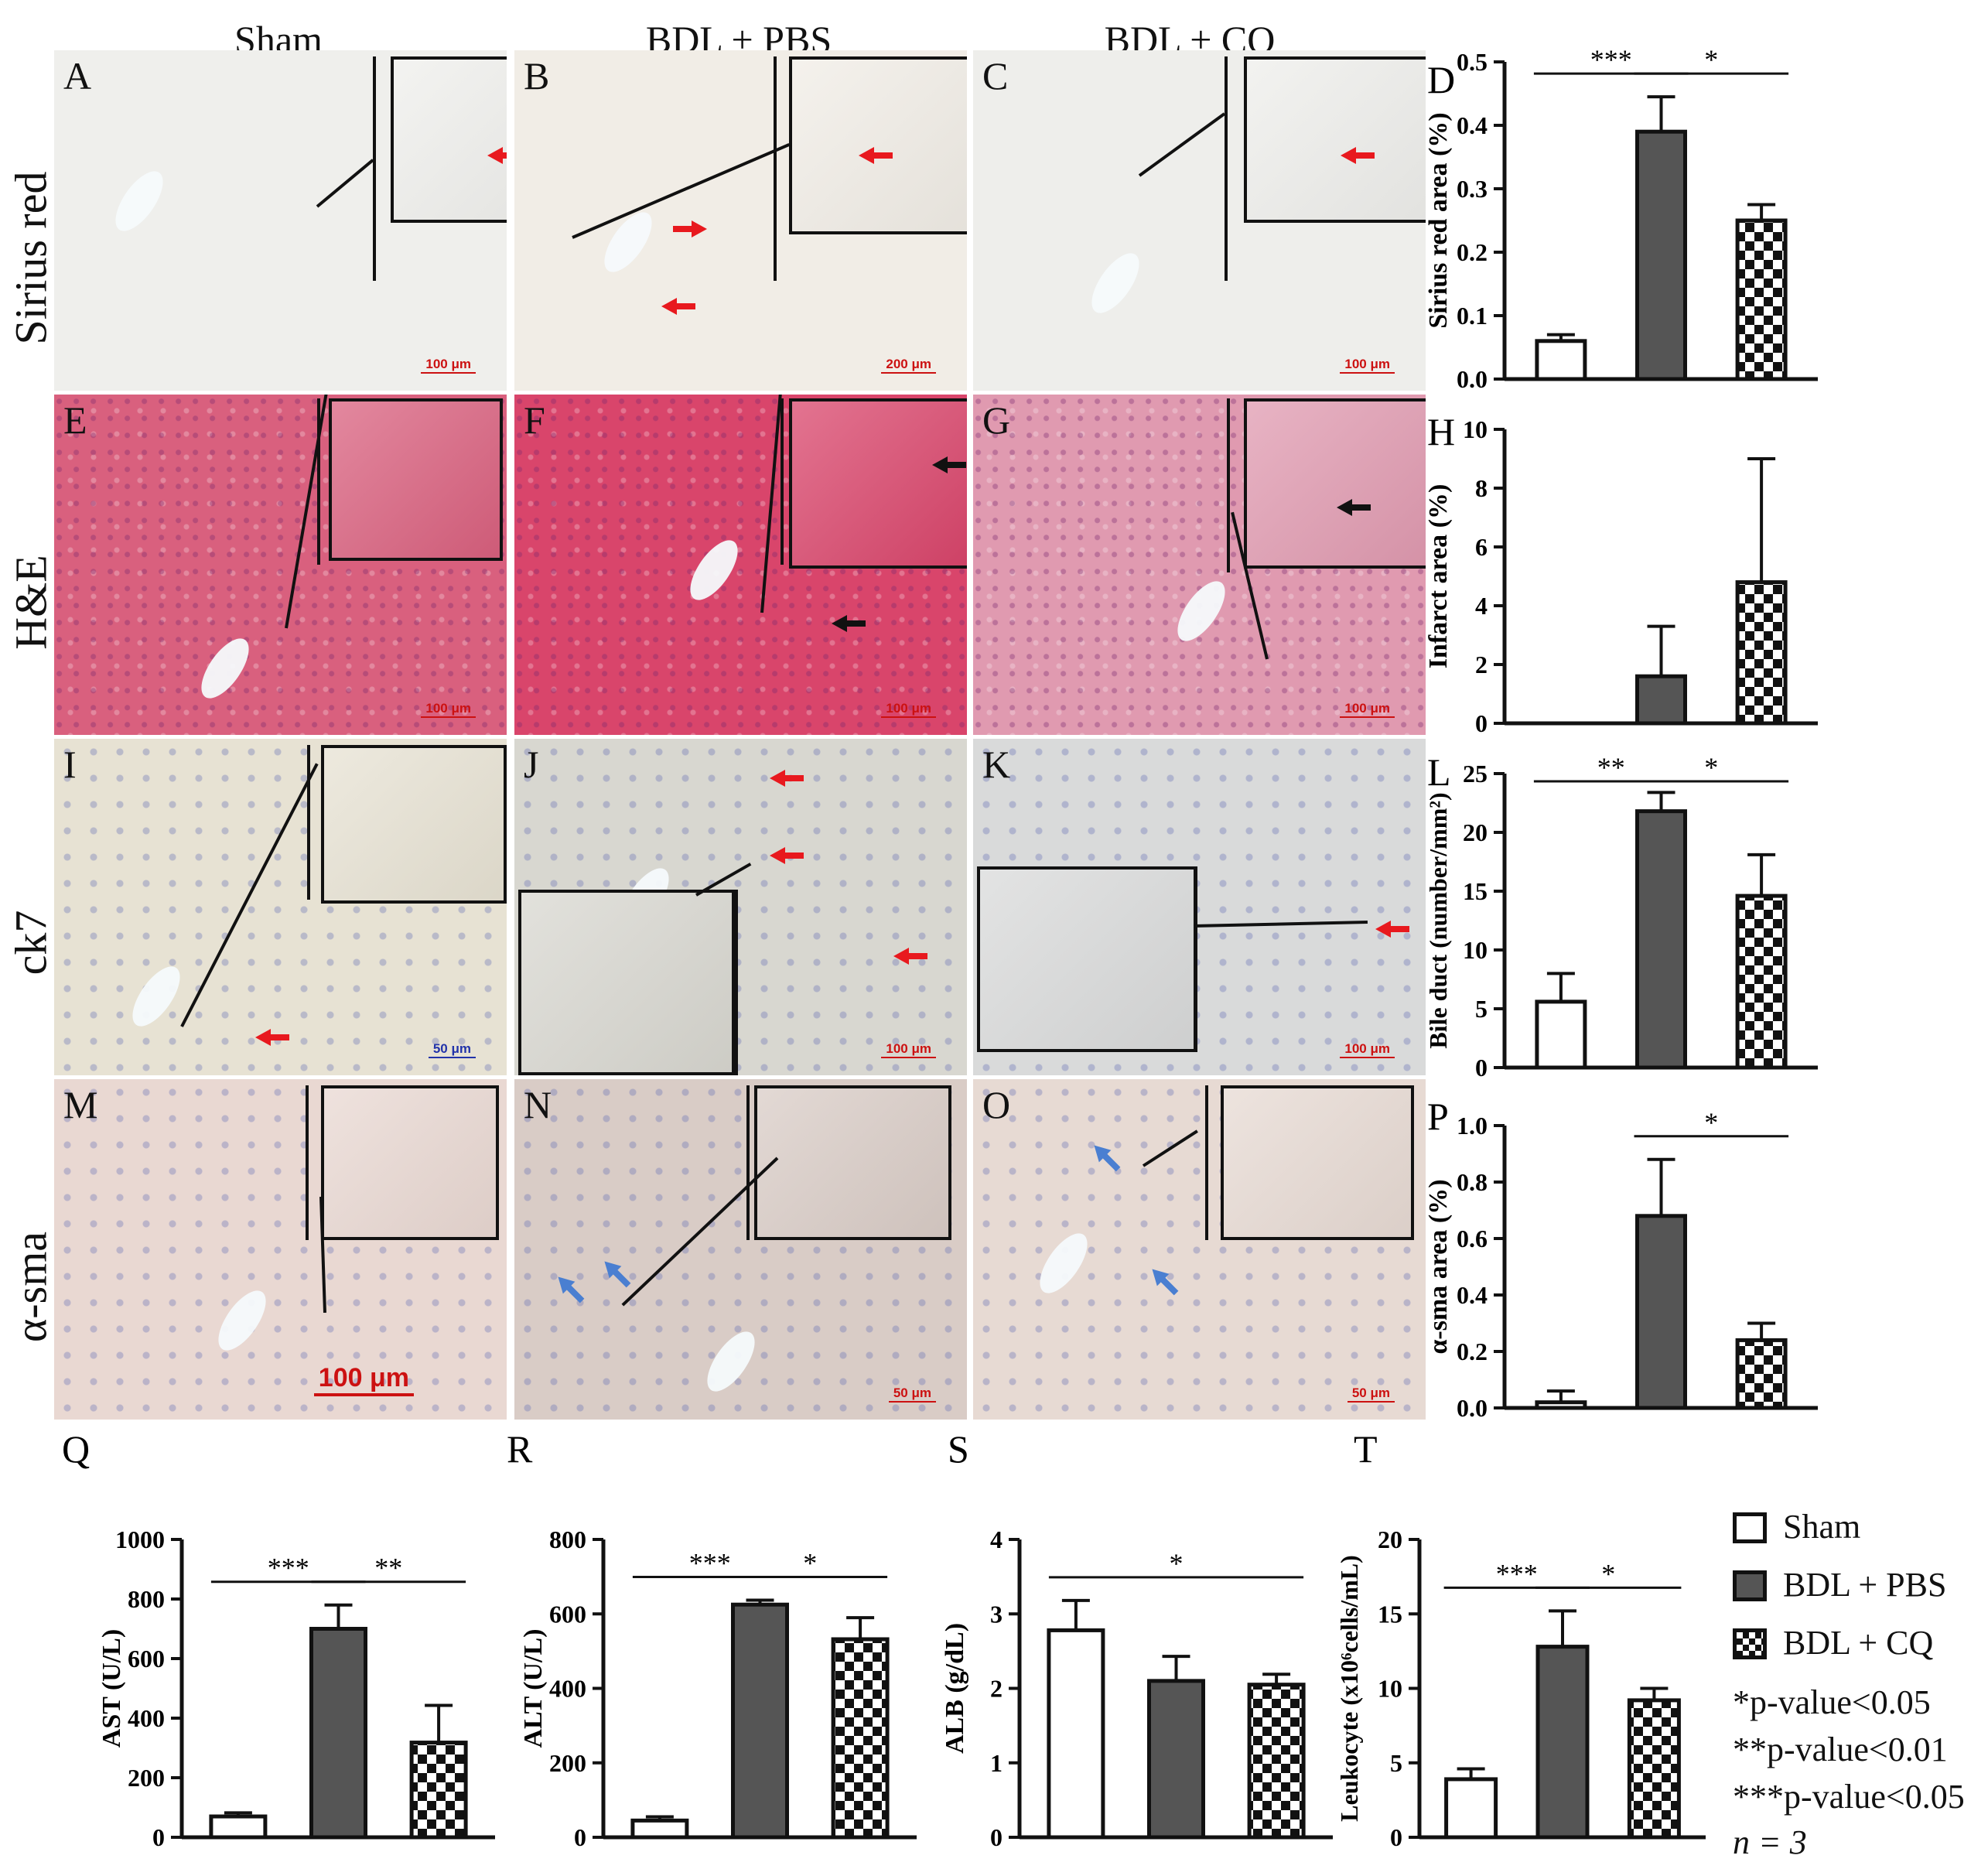 This screenshot has width=1988, height=1869. I want to click on micrograph-panel-m: M 100 μm, so click(280, 1249).